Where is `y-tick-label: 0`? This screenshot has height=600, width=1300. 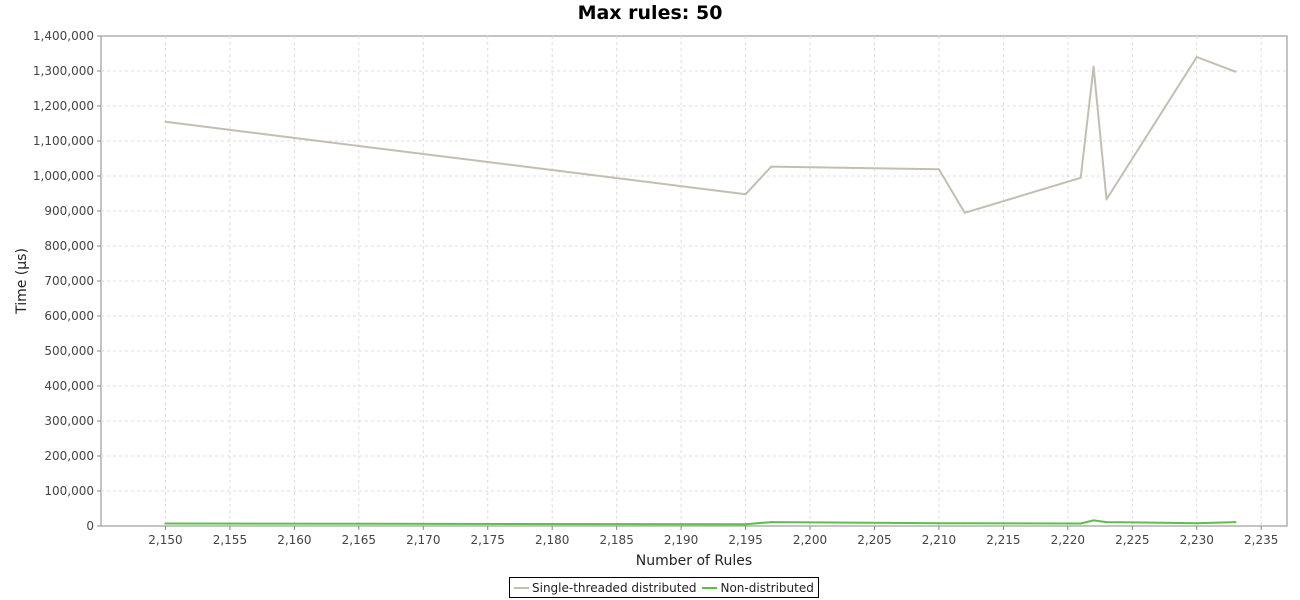
y-tick-label: 0 is located at coordinates (90, 526).